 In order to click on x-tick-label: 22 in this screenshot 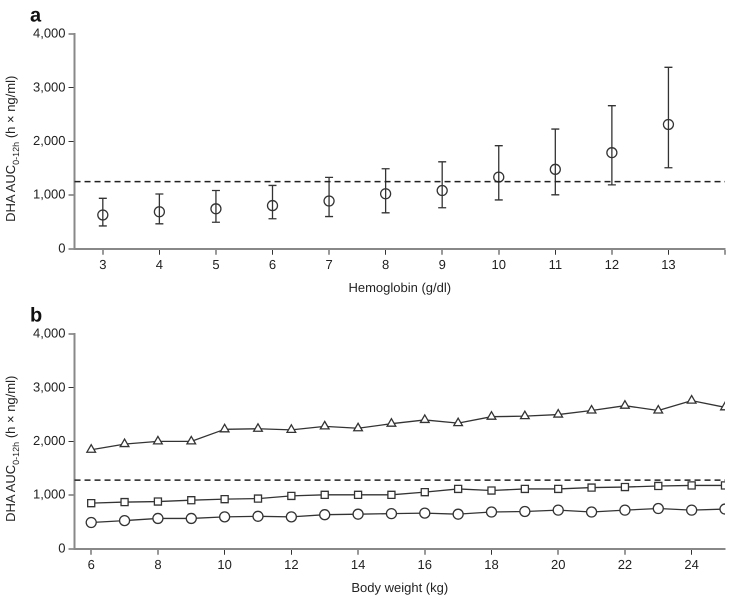, I will do `click(625, 564)`.